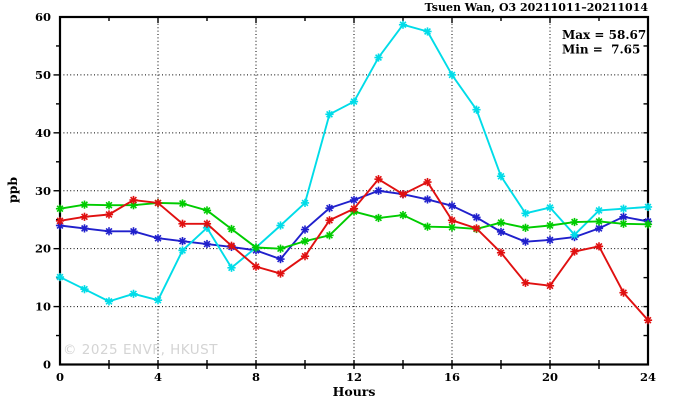 The width and height of the screenshot is (674, 409). What do you see at coordinates (604, 35) in the screenshot?
I see `max-annotation: Max = 58.67` at bounding box center [604, 35].